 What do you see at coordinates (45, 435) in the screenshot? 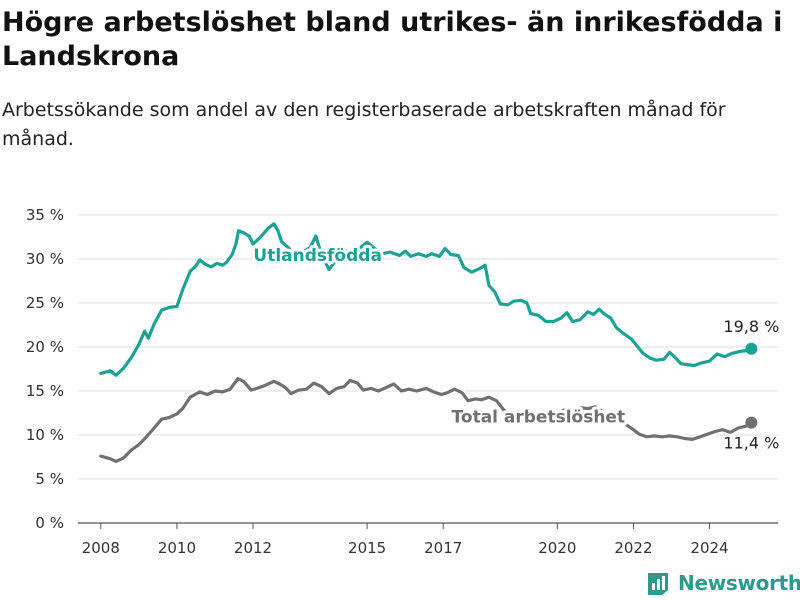
I see `y-tick-label: 10 %` at bounding box center [45, 435].